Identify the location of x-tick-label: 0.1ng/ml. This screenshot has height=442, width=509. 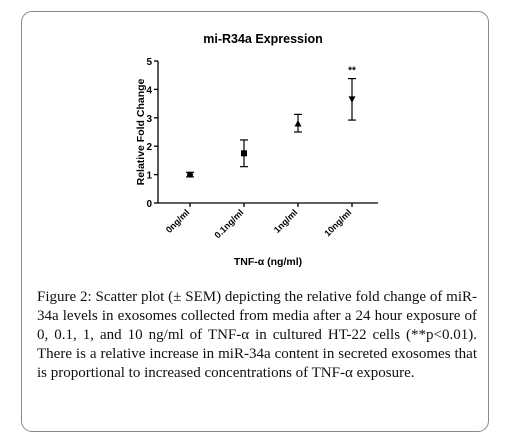
(229, 223).